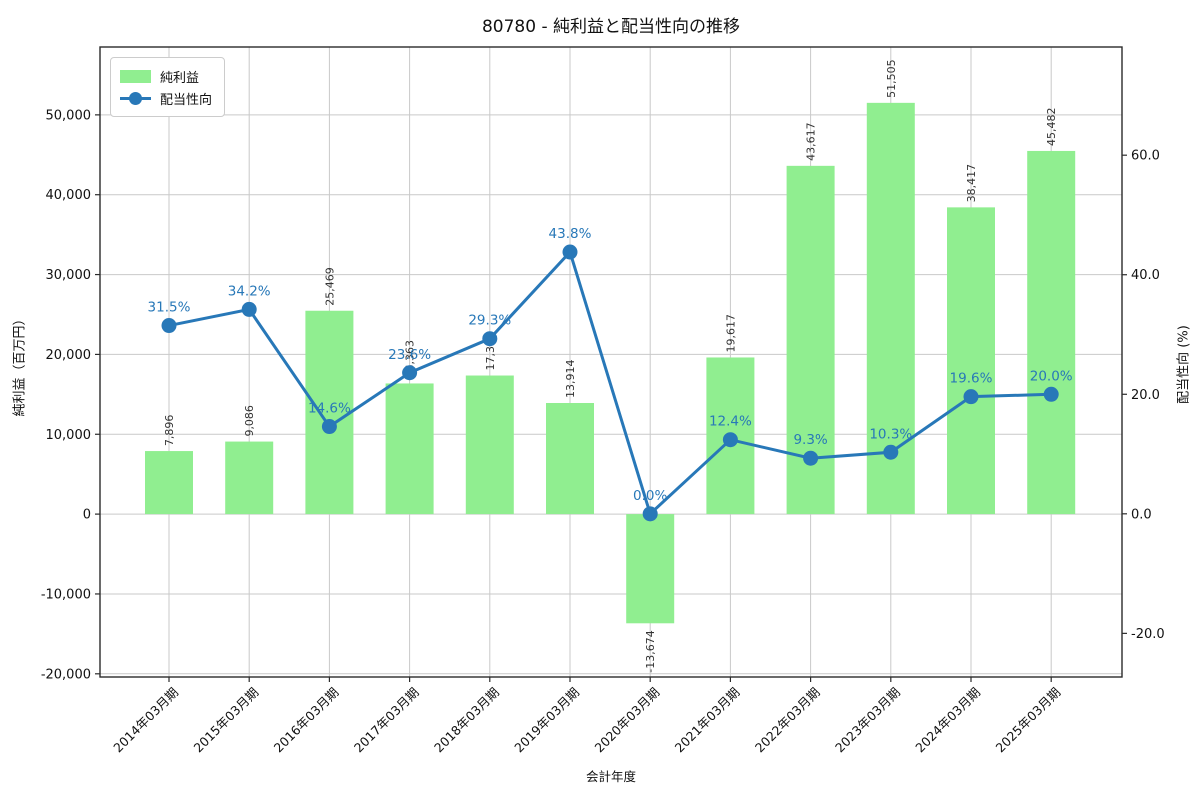  Describe the element at coordinates (386, 720) in the screenshot. I see `x-tick-label: 2017年03月期` at that location.